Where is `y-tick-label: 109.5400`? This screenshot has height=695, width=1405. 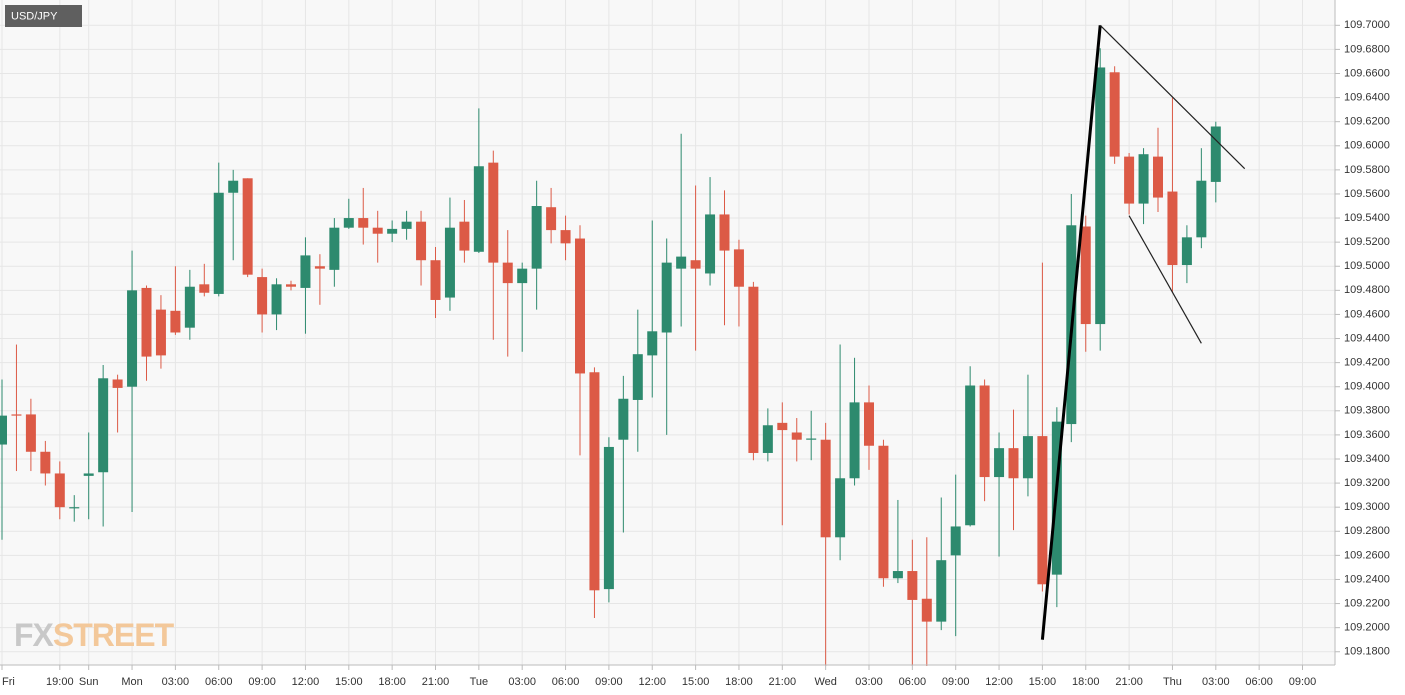
y-tick-label: 109.5400 is located at coordinates (1367, 218).